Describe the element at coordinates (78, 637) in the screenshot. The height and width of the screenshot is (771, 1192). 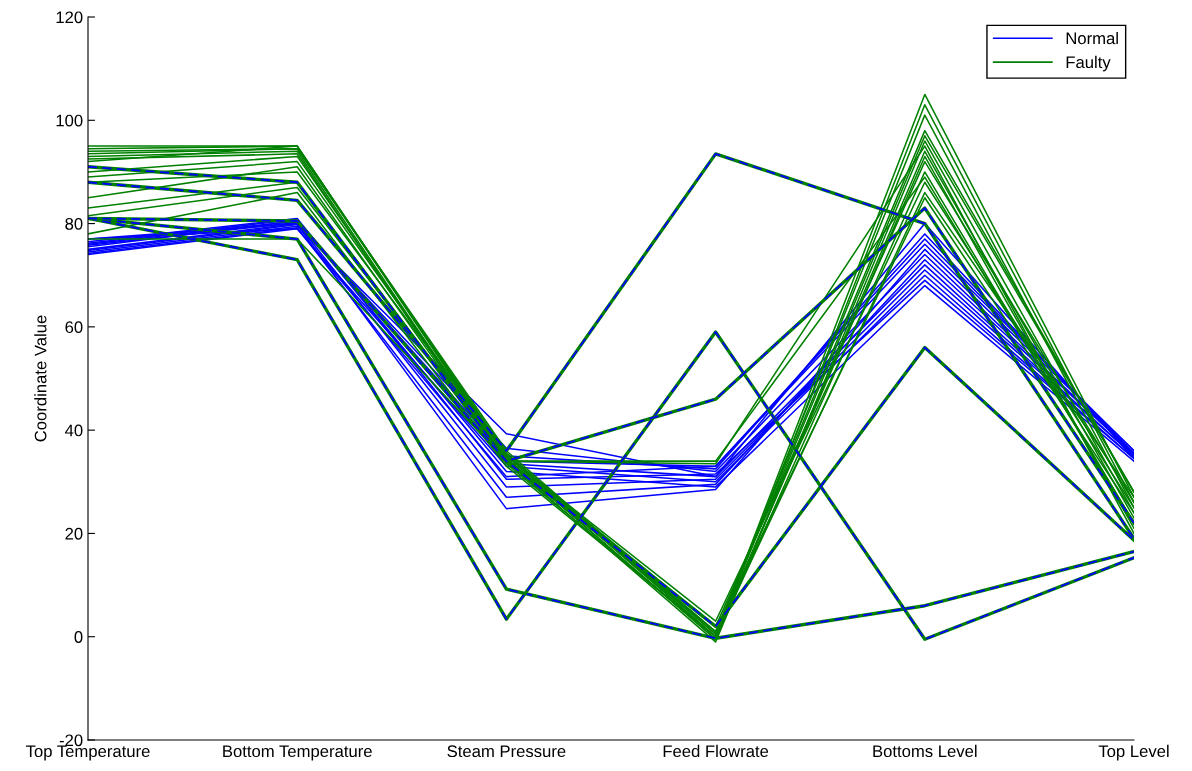
I see `y-tick-label: 0` at that location.